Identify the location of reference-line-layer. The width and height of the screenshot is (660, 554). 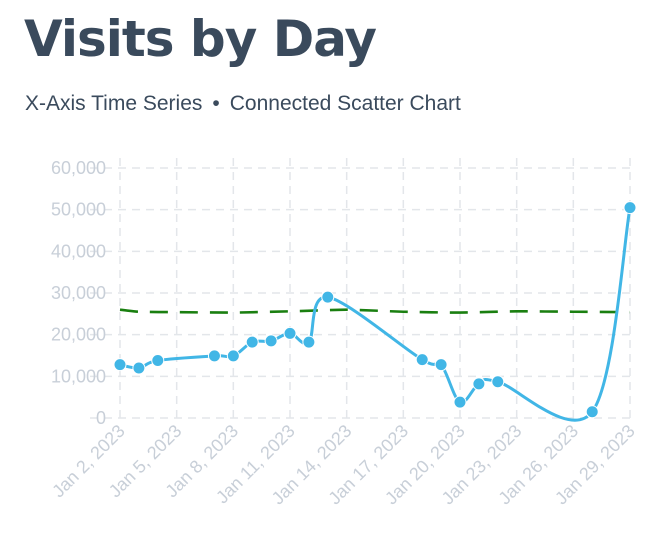
(375, 311).